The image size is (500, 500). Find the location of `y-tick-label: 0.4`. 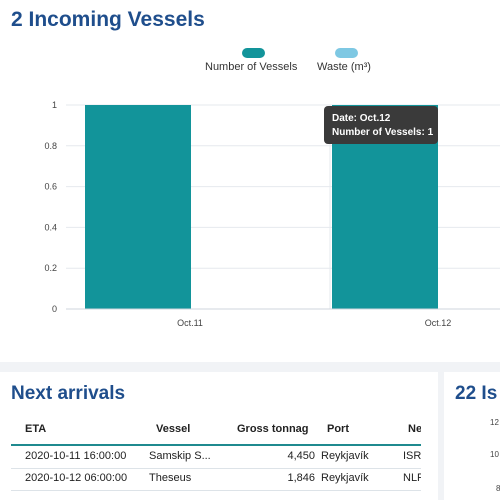

y-tick-label: 0.4 is located at coordinates (50, 227).